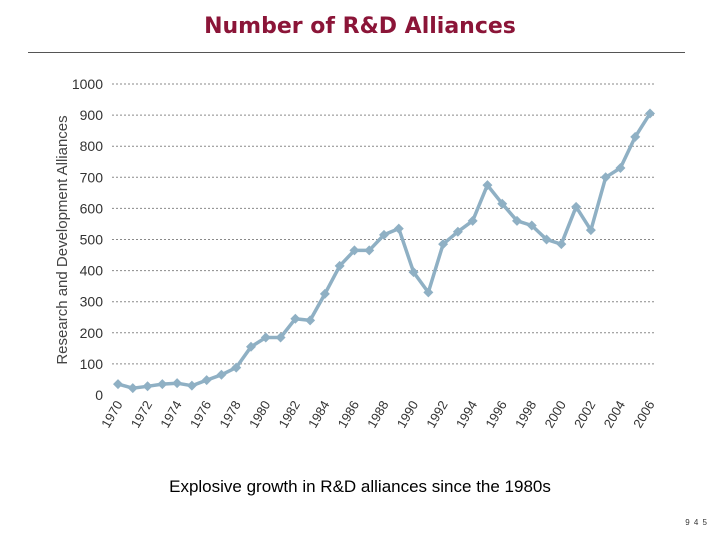 Image resolution: width=720 pixels, height=540 pixels. I want to click on y-tick-label: 300, so click(92, 302).